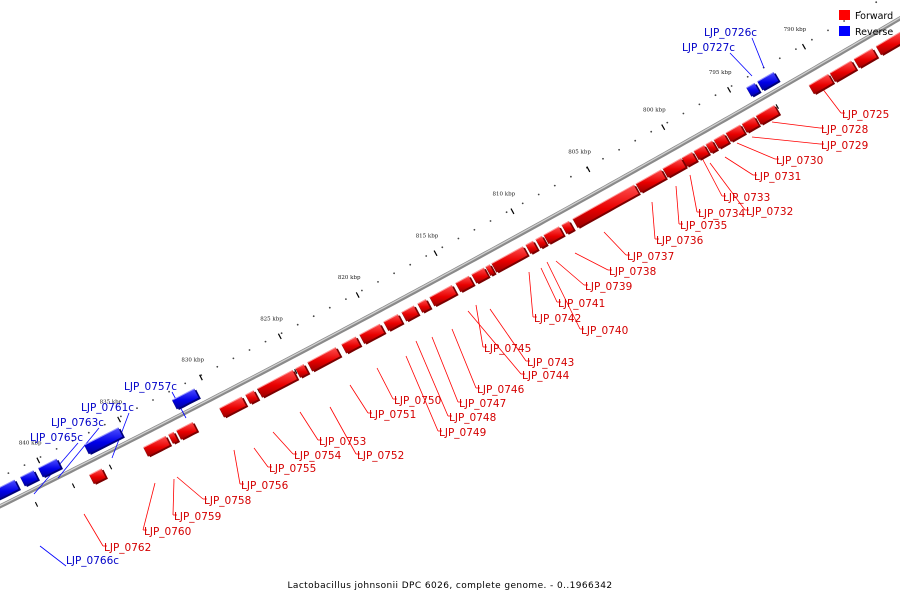 This screenshot has width=900, height=600. I want to click on gene-label-reverse: LJP_0763c, so click(77, 423).